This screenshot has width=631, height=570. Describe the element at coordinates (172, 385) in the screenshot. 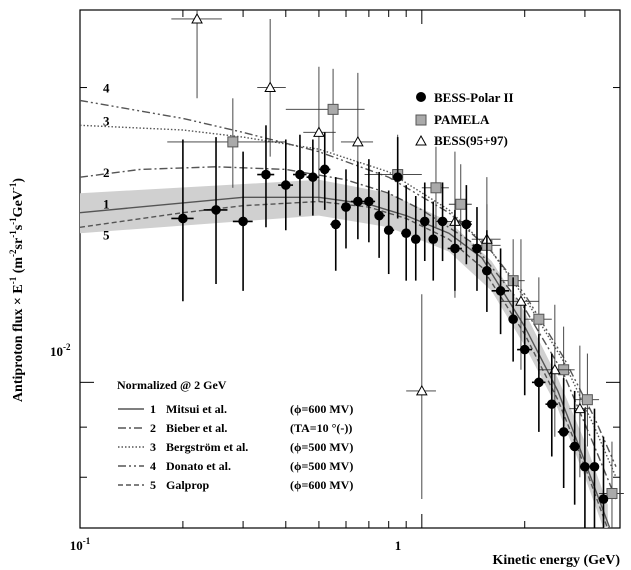

I see `normalized-note: Normalized @ 2 GeV` at that location.